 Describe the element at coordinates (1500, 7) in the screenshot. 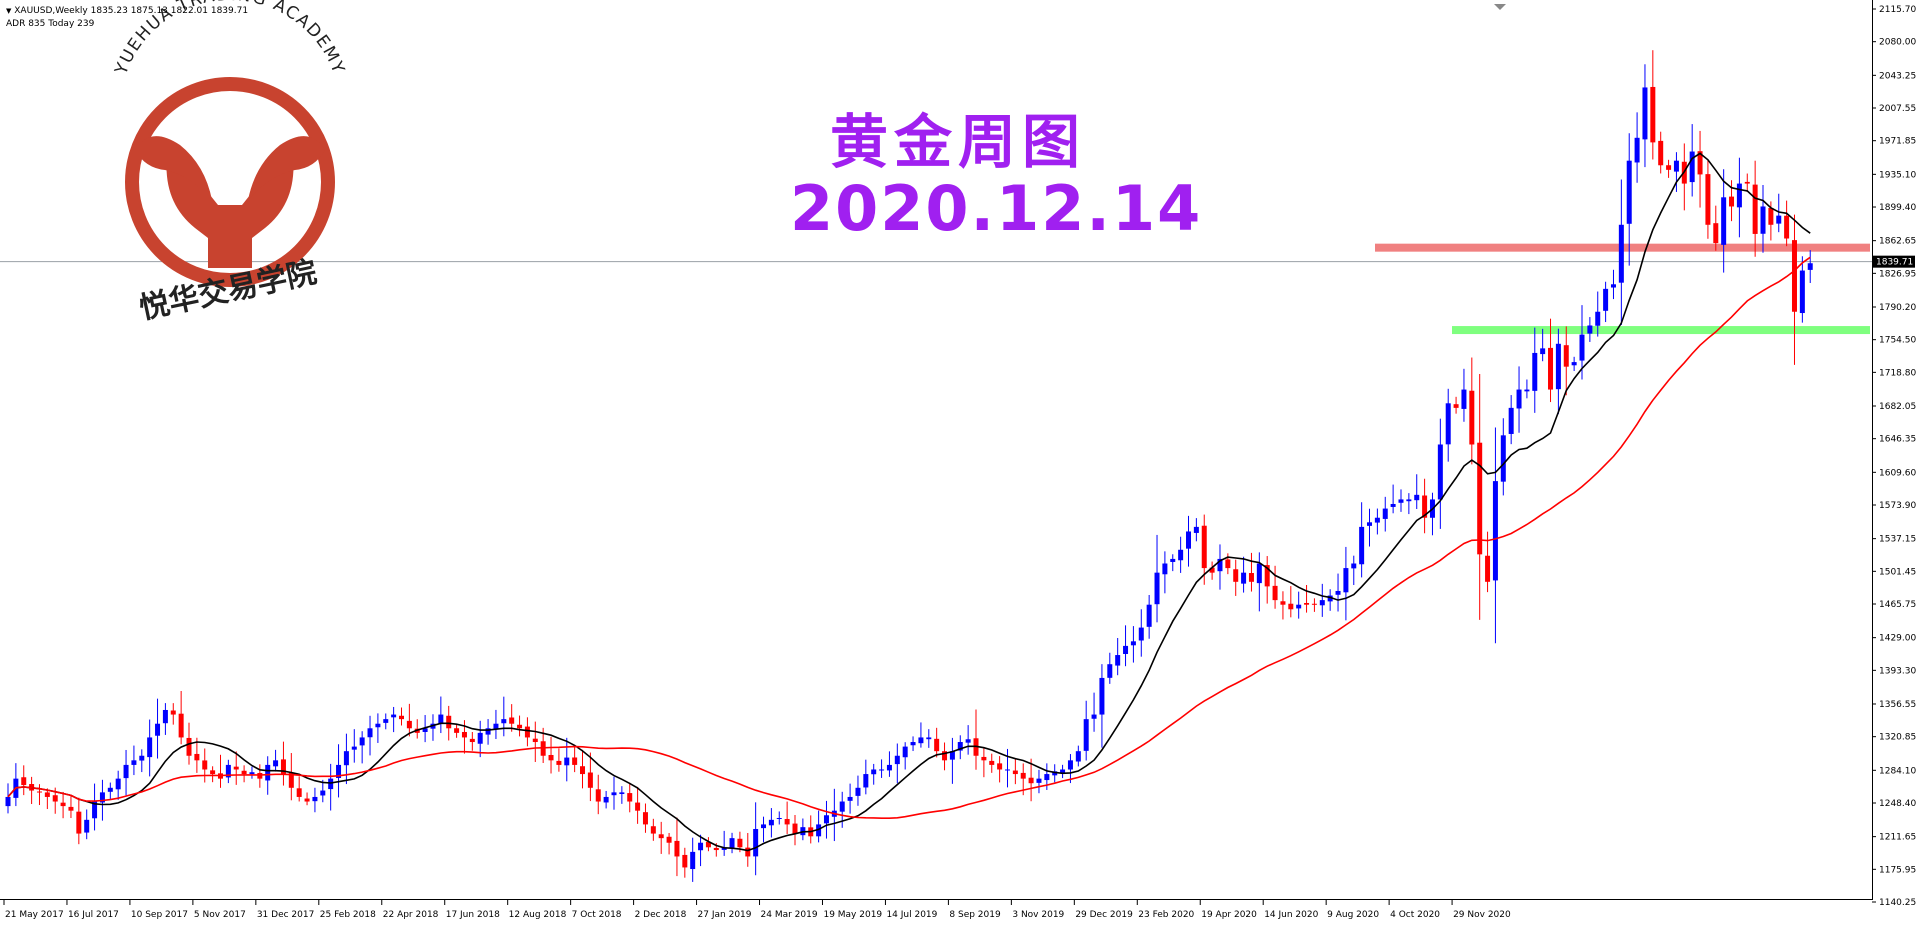

I see `scroll-marker-icon` at that location.